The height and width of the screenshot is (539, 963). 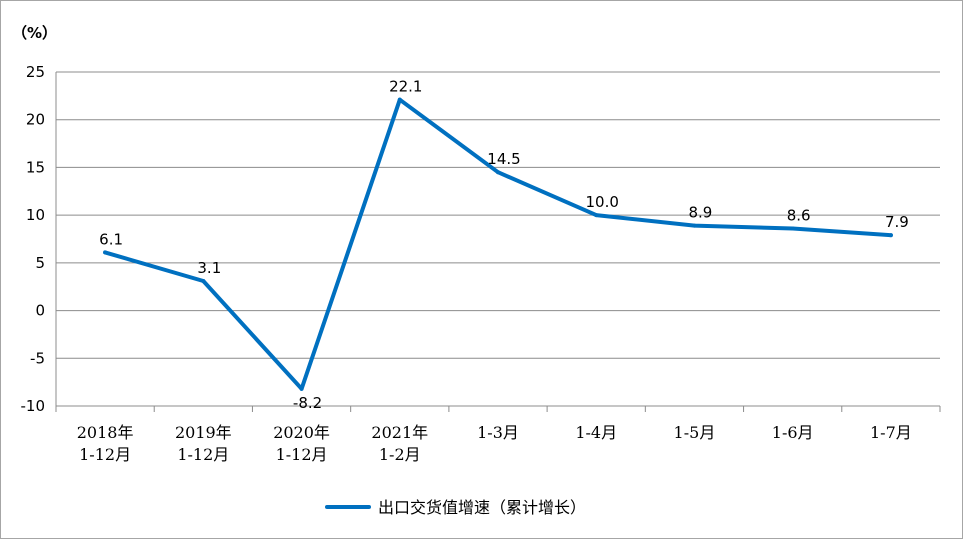 What do you see at coordinates (33, 239) in the screenshot?
I see `y-axis-ticks: -10 -5 0 5 10 15 20 25` at bounding box center [33, 239].